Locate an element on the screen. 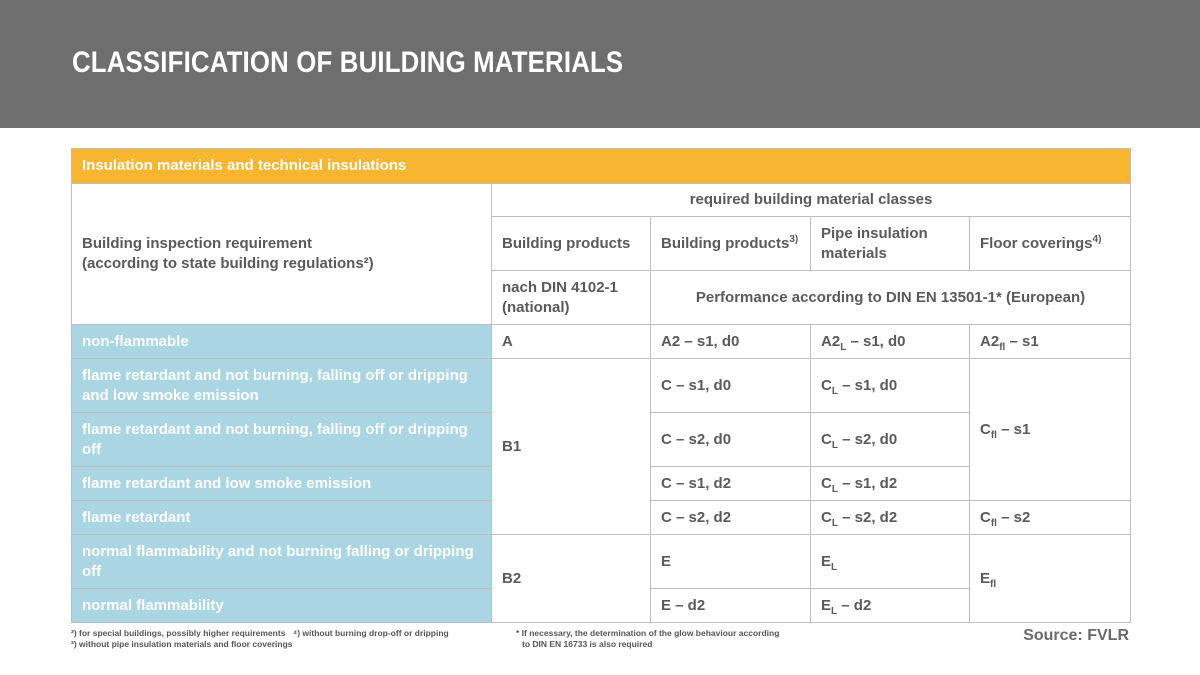  footnote-ref-3: 3) is located at coordinates (794, 239).